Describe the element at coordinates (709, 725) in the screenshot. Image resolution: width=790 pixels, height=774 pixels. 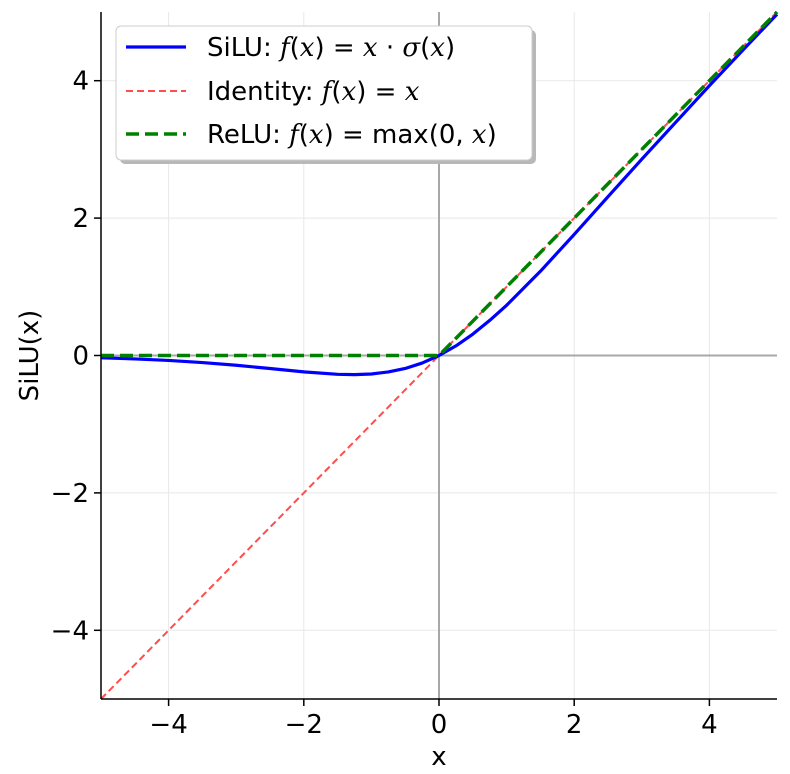
I see `x-tick-label-4: 4` at that location.